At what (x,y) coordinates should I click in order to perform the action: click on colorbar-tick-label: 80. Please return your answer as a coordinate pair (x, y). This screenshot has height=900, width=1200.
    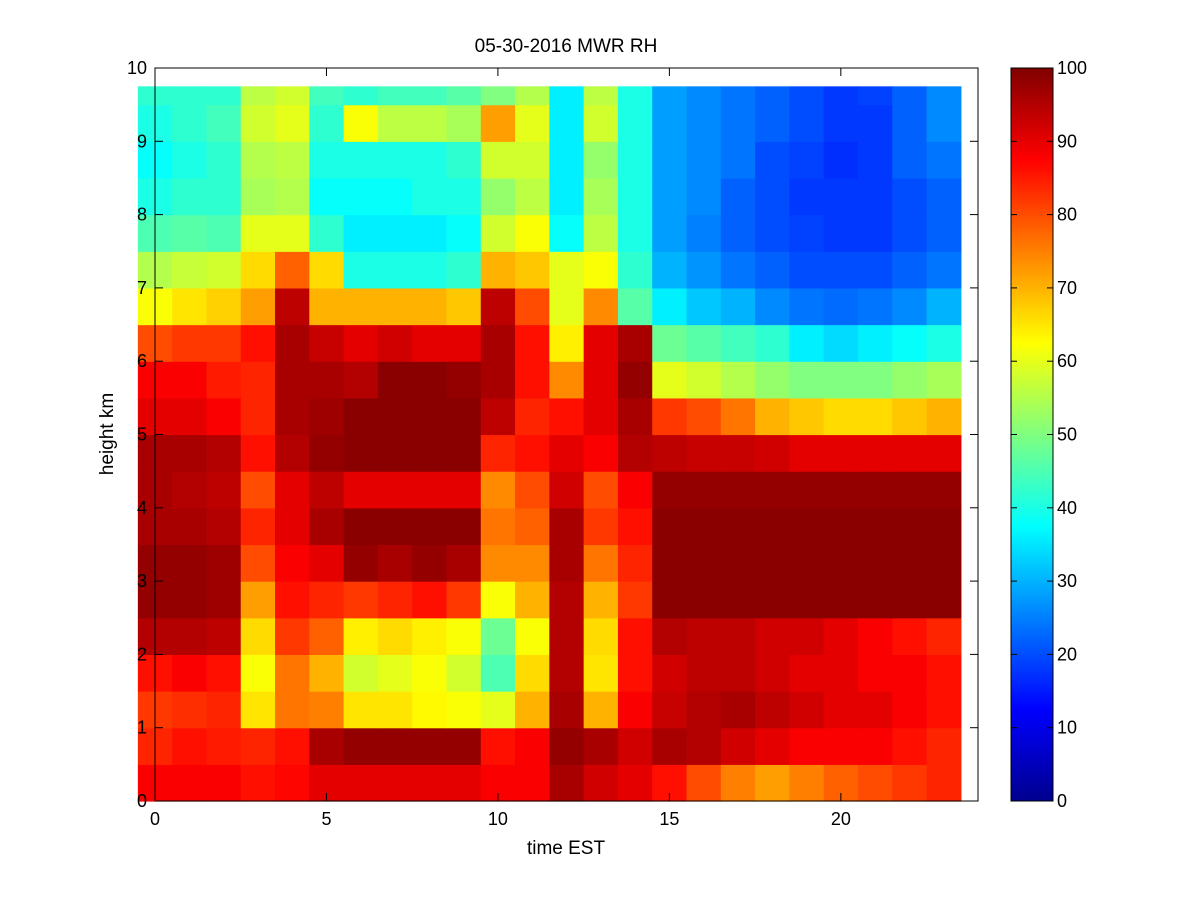
    Looking at the image, I should click on (1067, 215).